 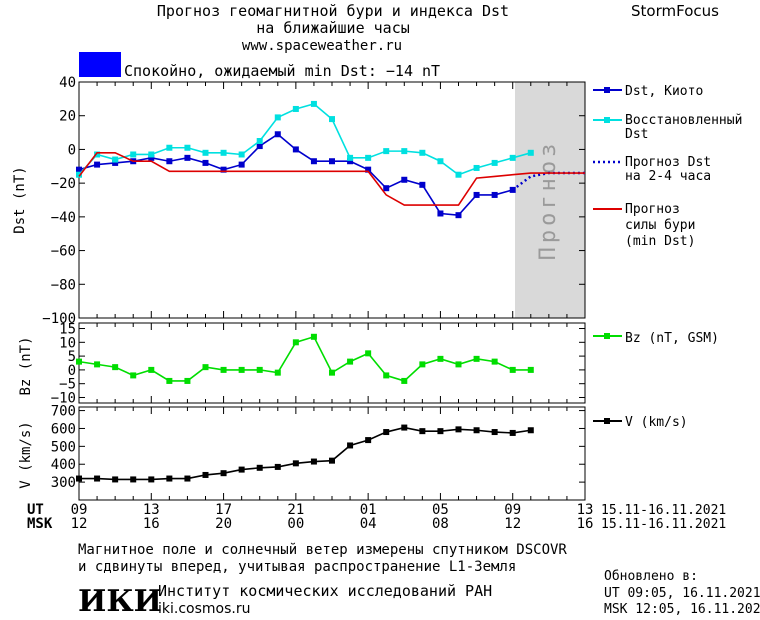 What do you see at coordinates (440, 524) in the screenshot?
I see `msk-tick-label: 08` at bounding box center [440, 524].